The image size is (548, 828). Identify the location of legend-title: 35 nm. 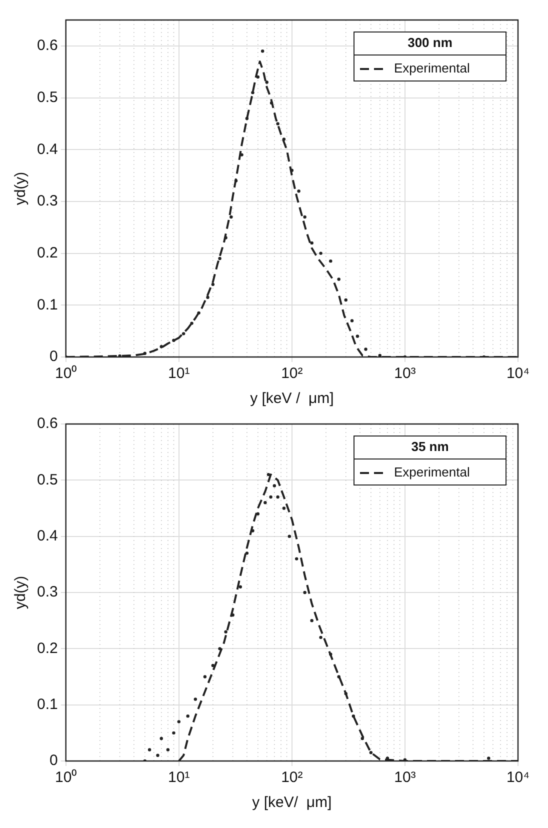
(430, 446).